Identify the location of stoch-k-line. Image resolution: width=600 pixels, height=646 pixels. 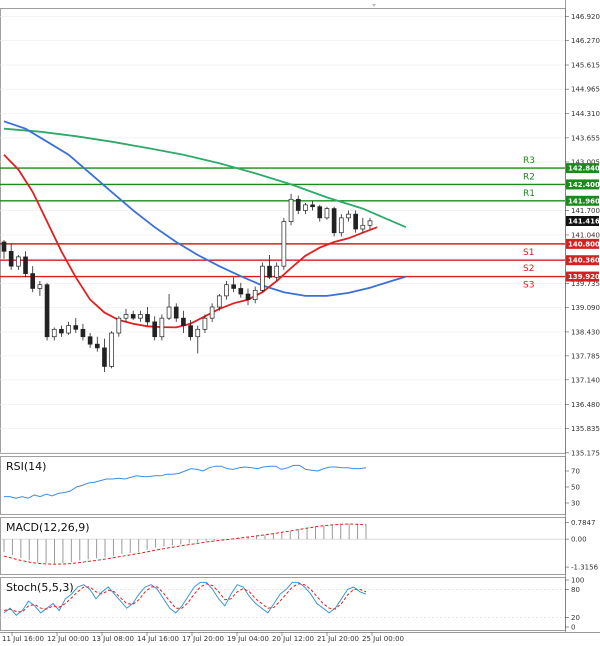
(185, 598).